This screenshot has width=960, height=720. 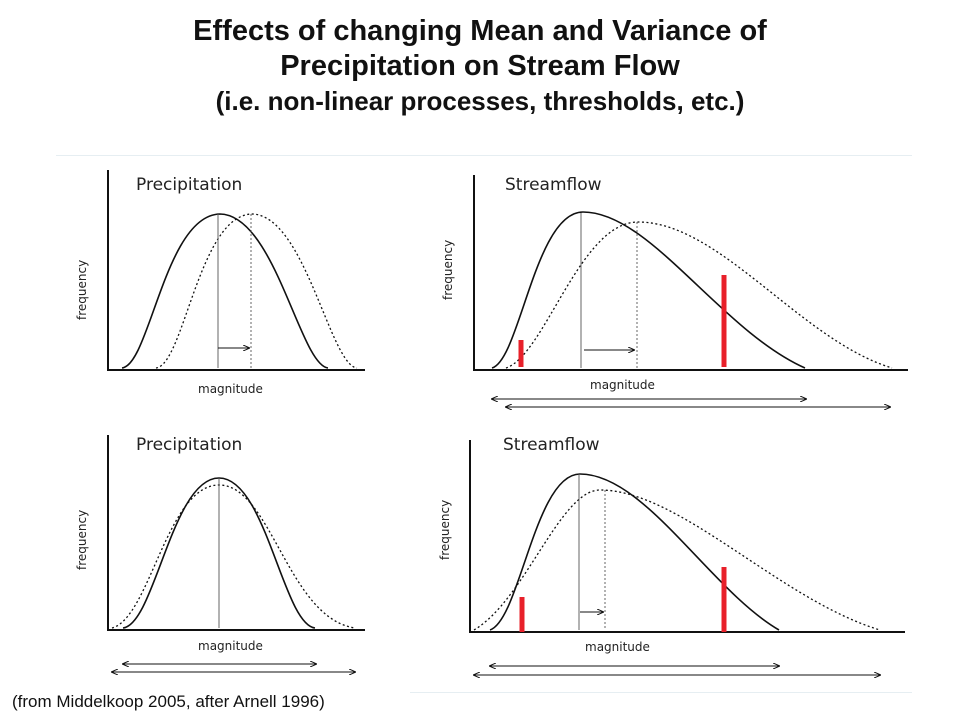 What do you see at coordinates (661, 692) in the screenshot?
I see `bottom-divider` at bounding box center [661, 692].